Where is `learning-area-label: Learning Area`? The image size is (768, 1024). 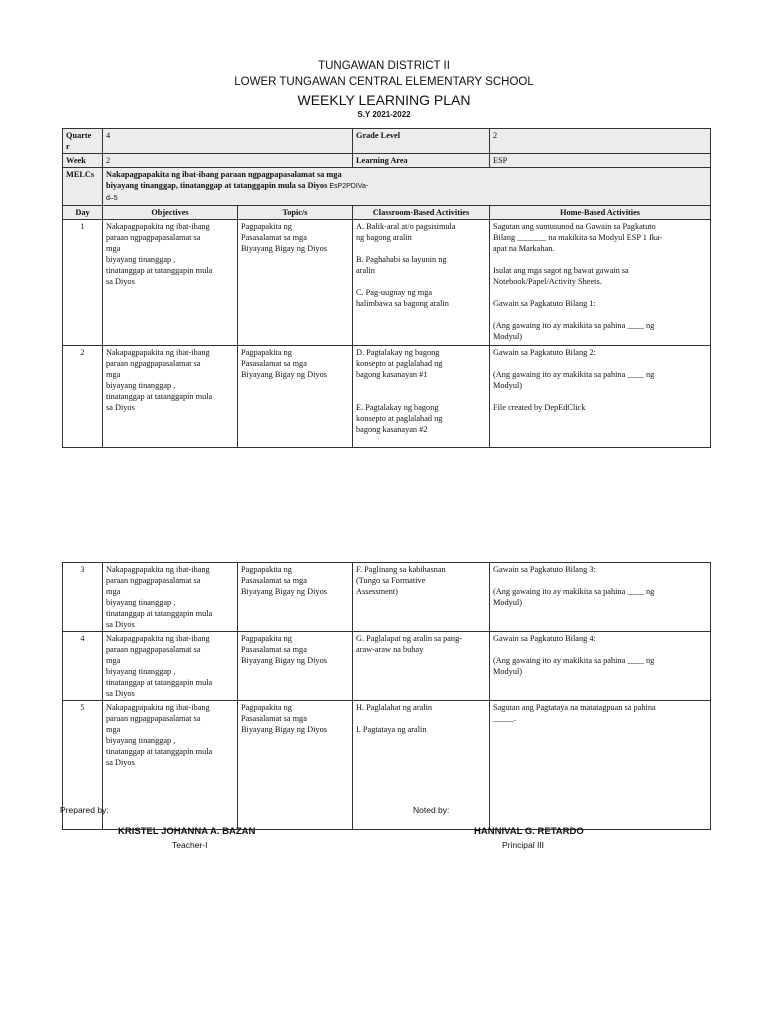
learning-area-label: Learning Area is located at coordinates (421, 160).